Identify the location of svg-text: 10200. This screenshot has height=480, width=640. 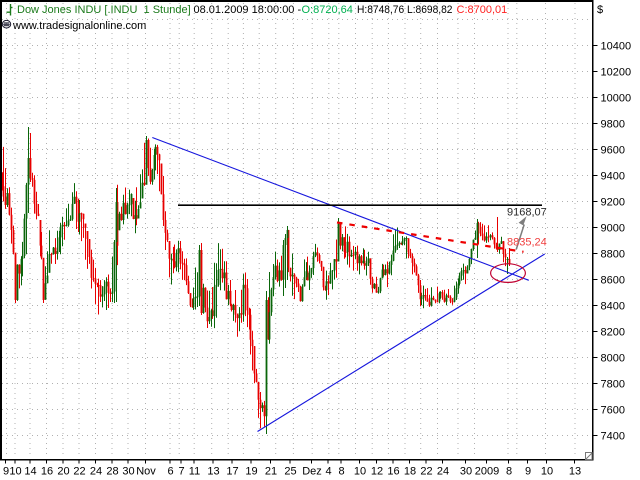
(616, 73).